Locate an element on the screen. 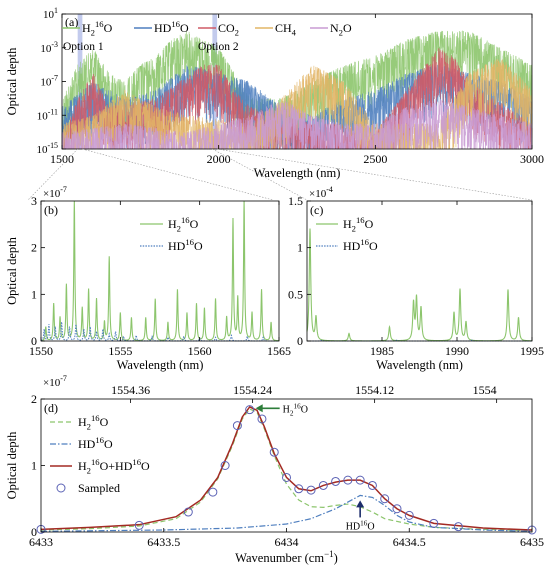  y-tick-label: 1.5 is located at coordinates (295, 201).